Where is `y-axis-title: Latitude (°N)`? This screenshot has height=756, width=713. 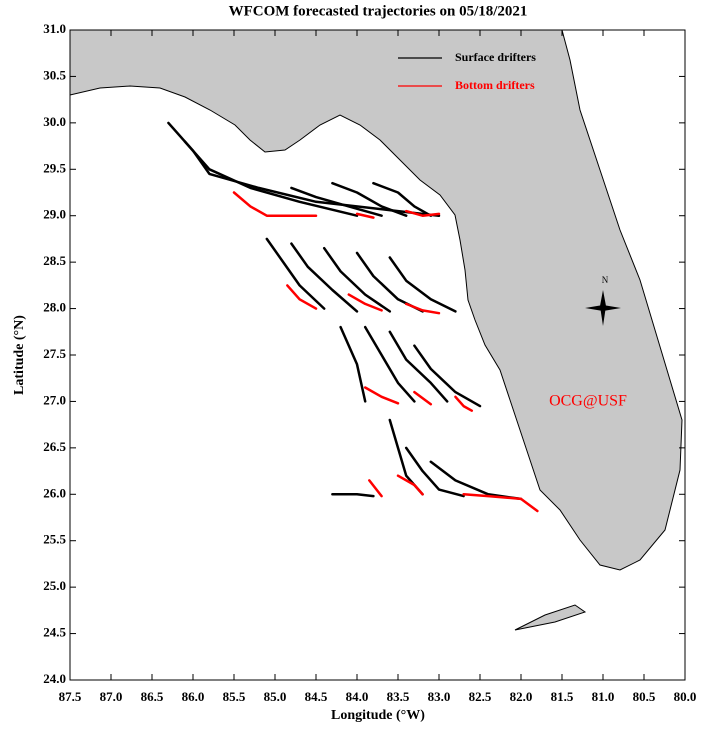 y-axis-title: Latitude (°N) is located at coordinates (19, 355).